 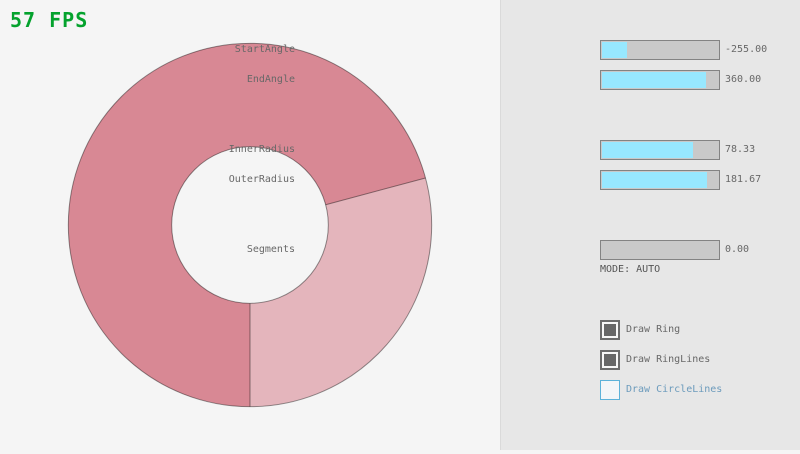 I want to click on outerradius-slider, so click(x=660, y=180).